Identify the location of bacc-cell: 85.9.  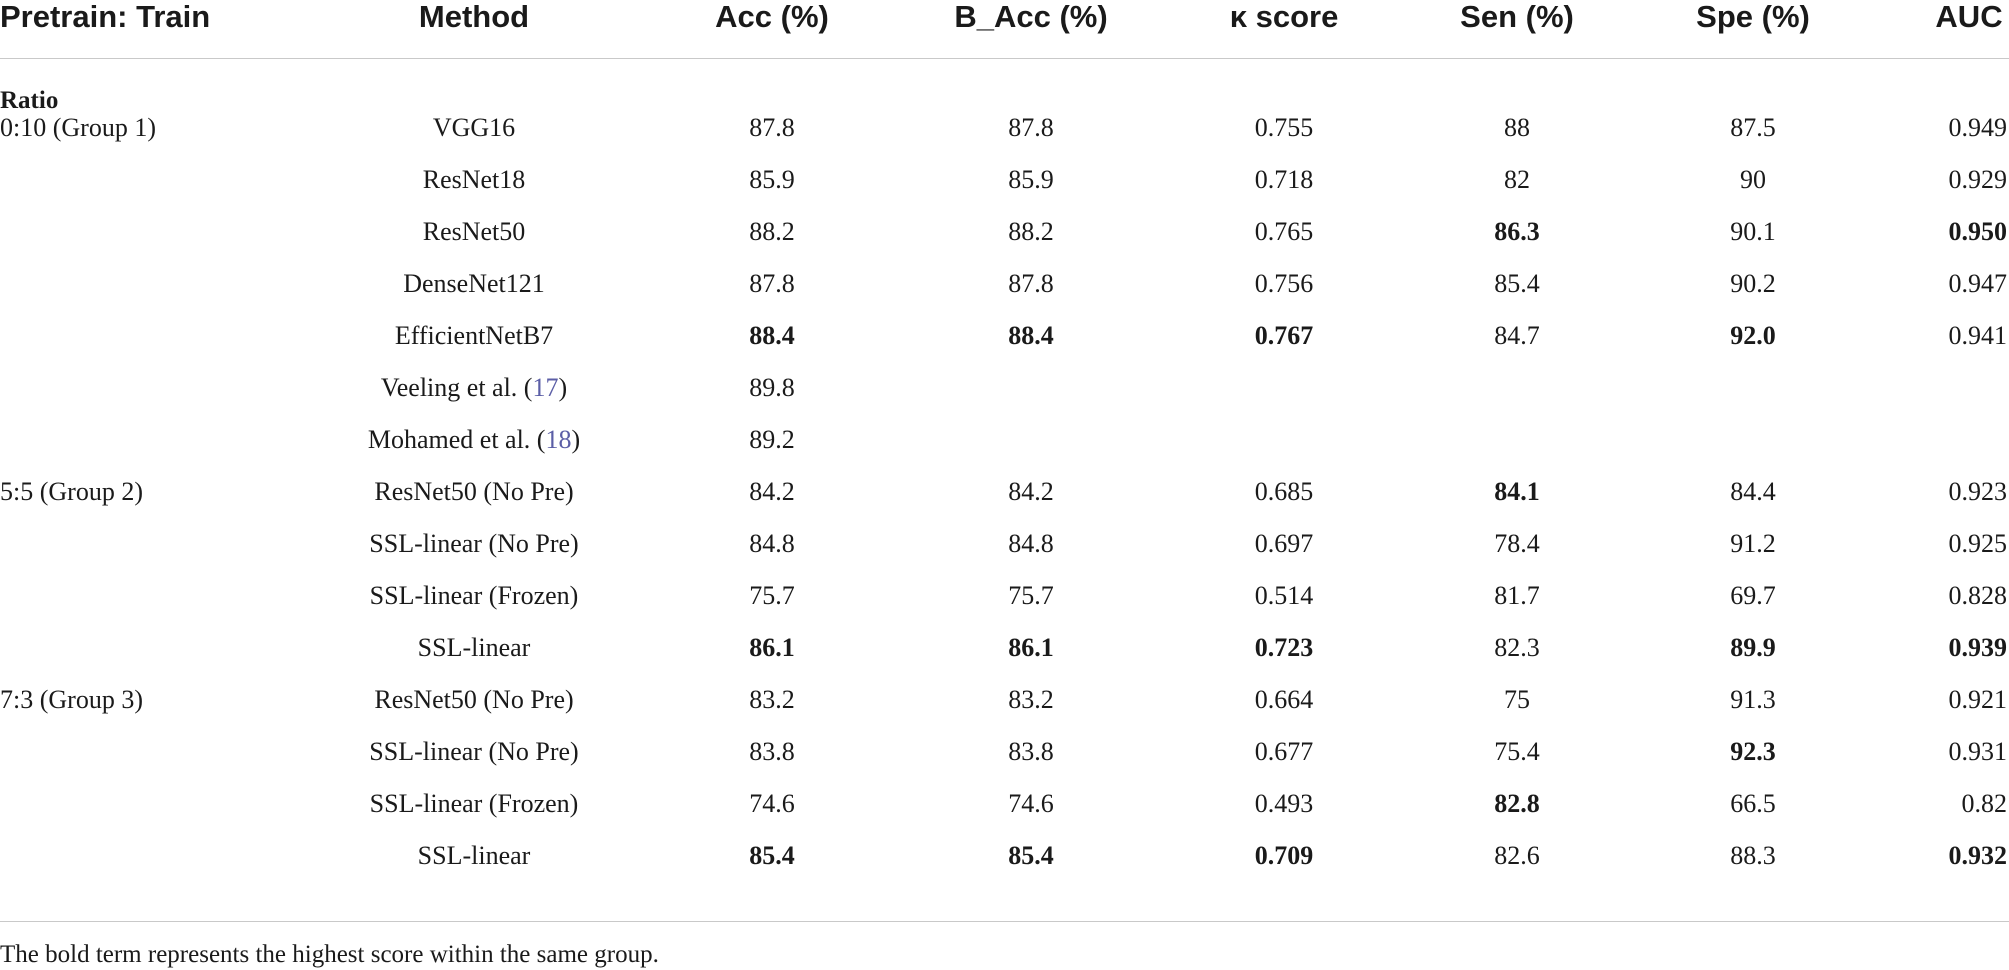
(1031, 179).